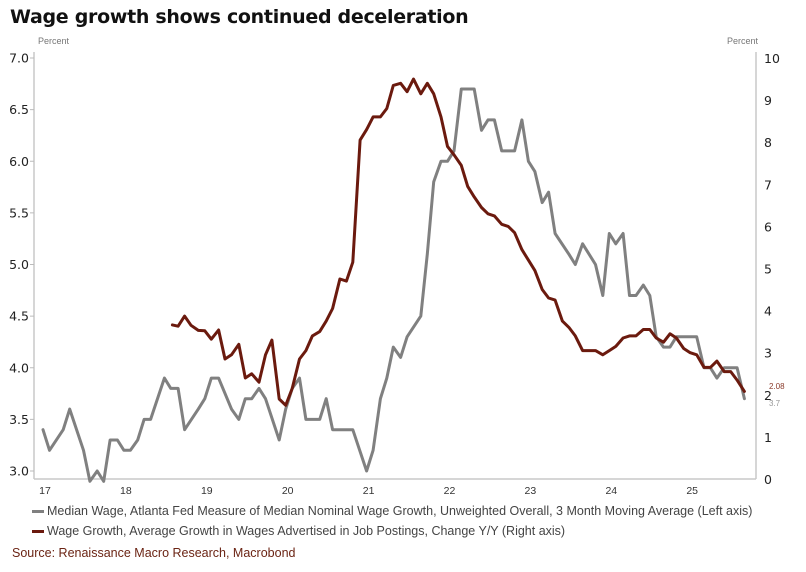 The width and height of the screenshot is (806, 572). What do you see at coordinates (207, 491) in the screenshot?
I see `x-tick-label: 19` at bounding box center [207, 491].